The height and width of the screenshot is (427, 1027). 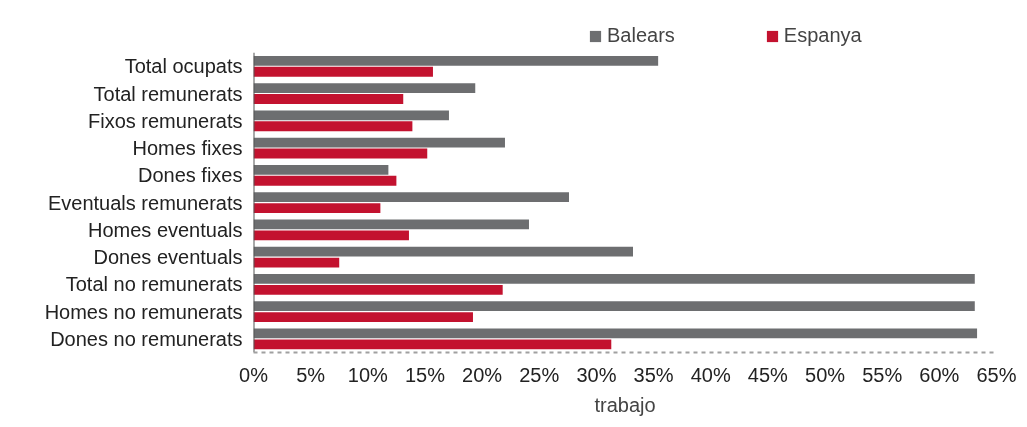 I want to click on x-tick-label: 65%, so click(x=996, y=374).